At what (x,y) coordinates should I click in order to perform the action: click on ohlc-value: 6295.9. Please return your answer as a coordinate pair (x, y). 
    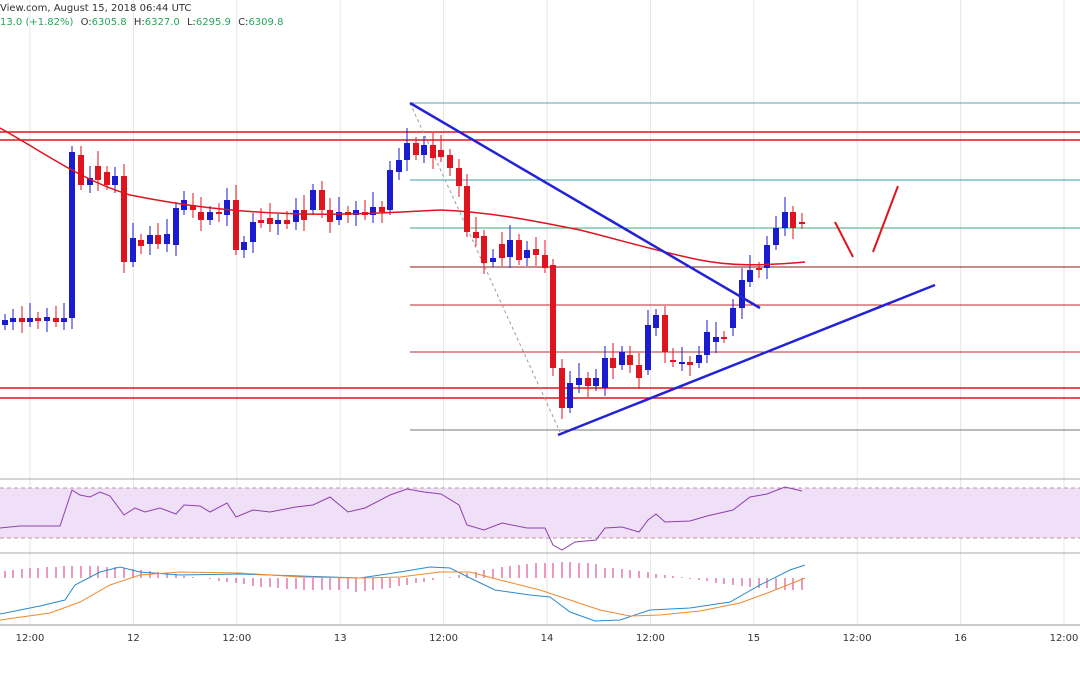
    Looking at the image, I should click on (213, 22).